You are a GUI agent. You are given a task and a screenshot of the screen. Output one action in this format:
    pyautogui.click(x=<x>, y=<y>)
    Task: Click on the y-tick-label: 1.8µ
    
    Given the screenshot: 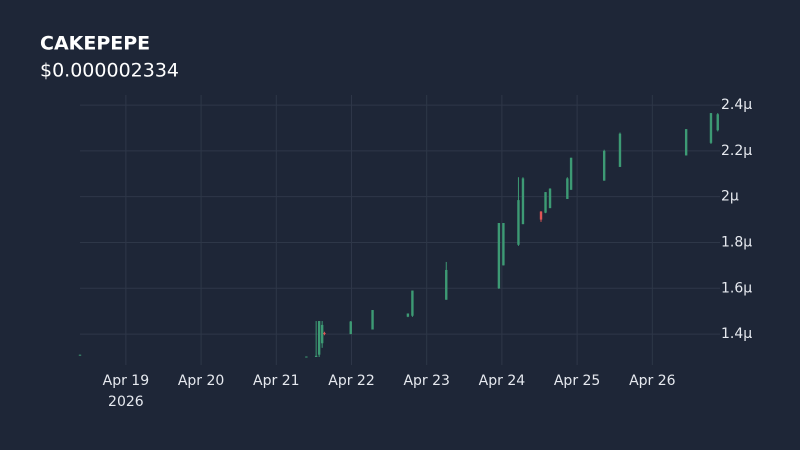 What is the action you would take?
    pyautogui.click(x=736, y=242)
    